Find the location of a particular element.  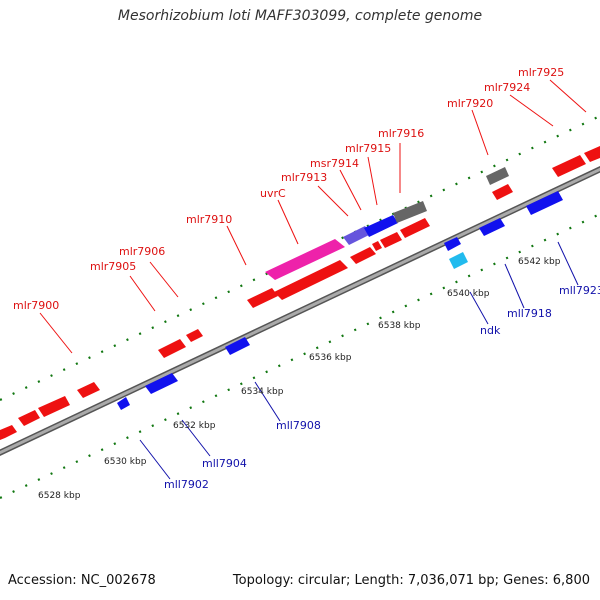

gene-mlr7916 is located at coordinates (391, 240).